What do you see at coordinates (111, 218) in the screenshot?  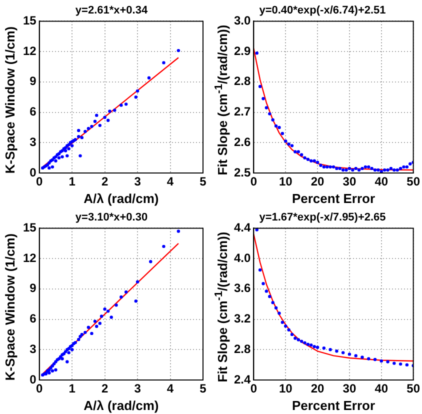 I see `chart-title: y=3.10*x+0.30` at bounding box center [111, 218].